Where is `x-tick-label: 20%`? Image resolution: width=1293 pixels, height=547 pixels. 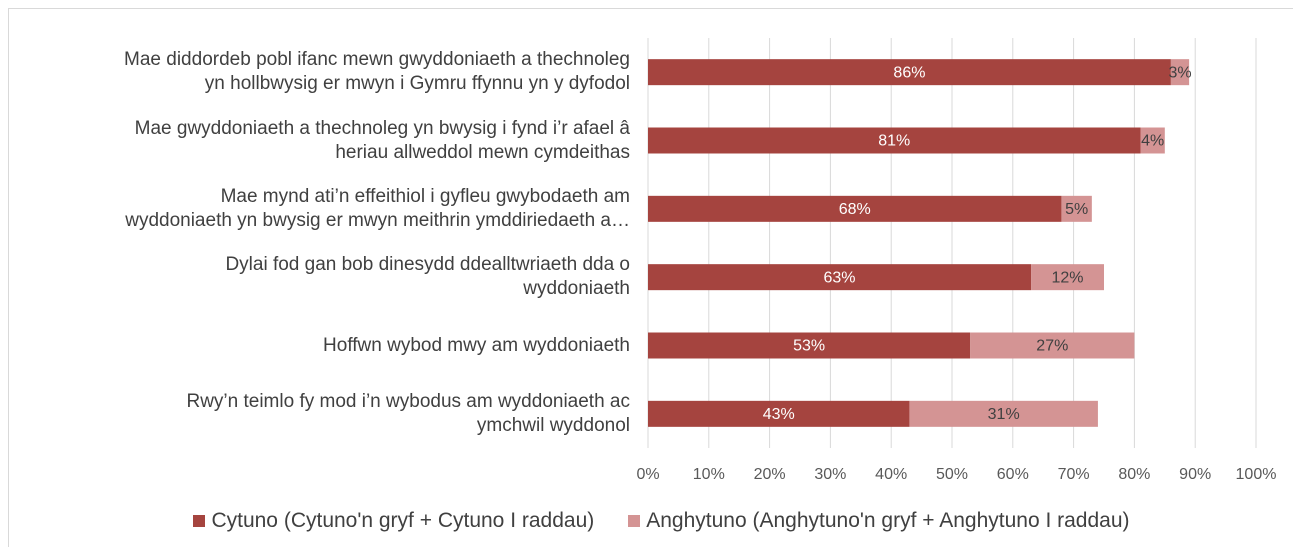 x-tick-label: 20% is located at coordinates (770, 474).